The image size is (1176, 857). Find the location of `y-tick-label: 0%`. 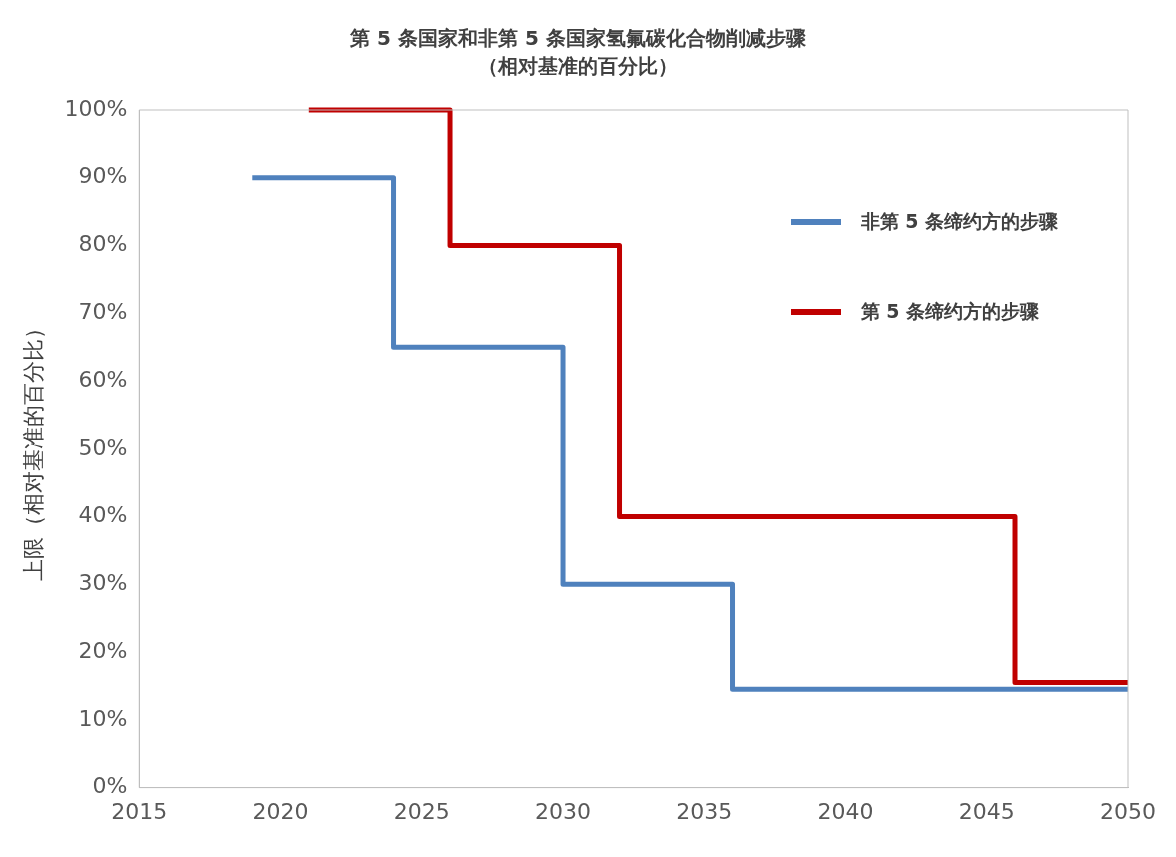

y-tick-label: 0% is located at coordinates (110, 786).